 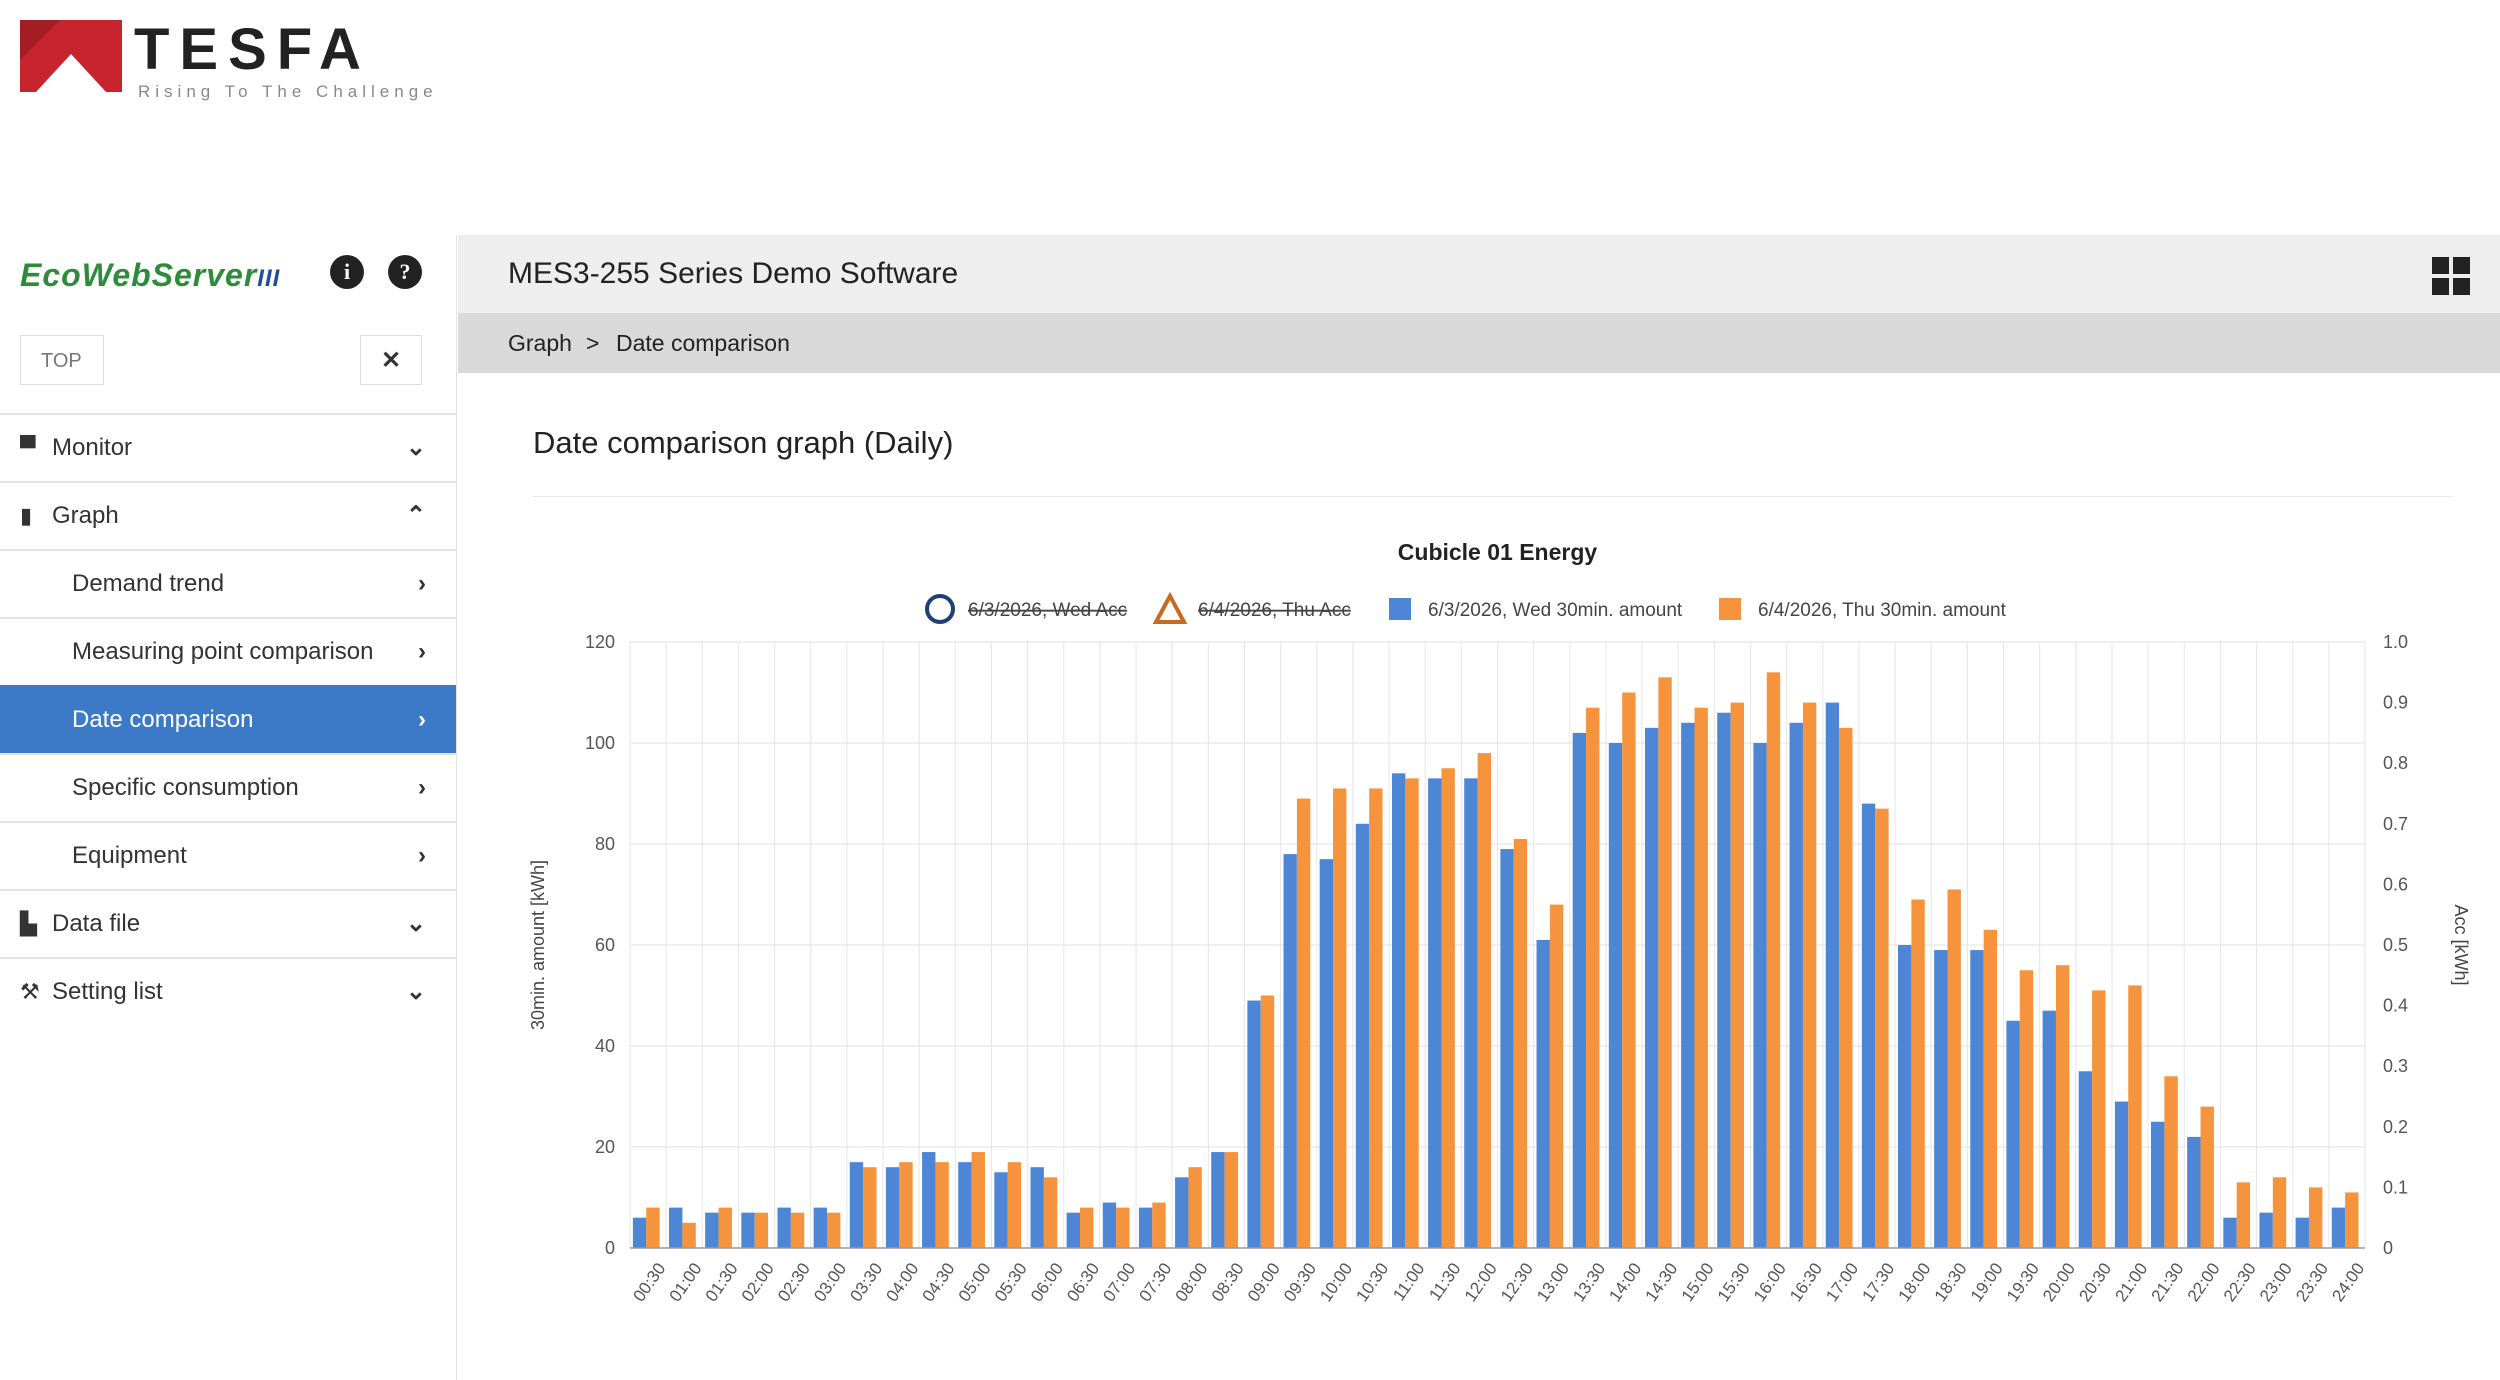 What do you see at coordinates (228, 515) in the screenshot?
I see `sidebar-item-graph: ▮ Graph ⌃` at bounding box center [228, 515].